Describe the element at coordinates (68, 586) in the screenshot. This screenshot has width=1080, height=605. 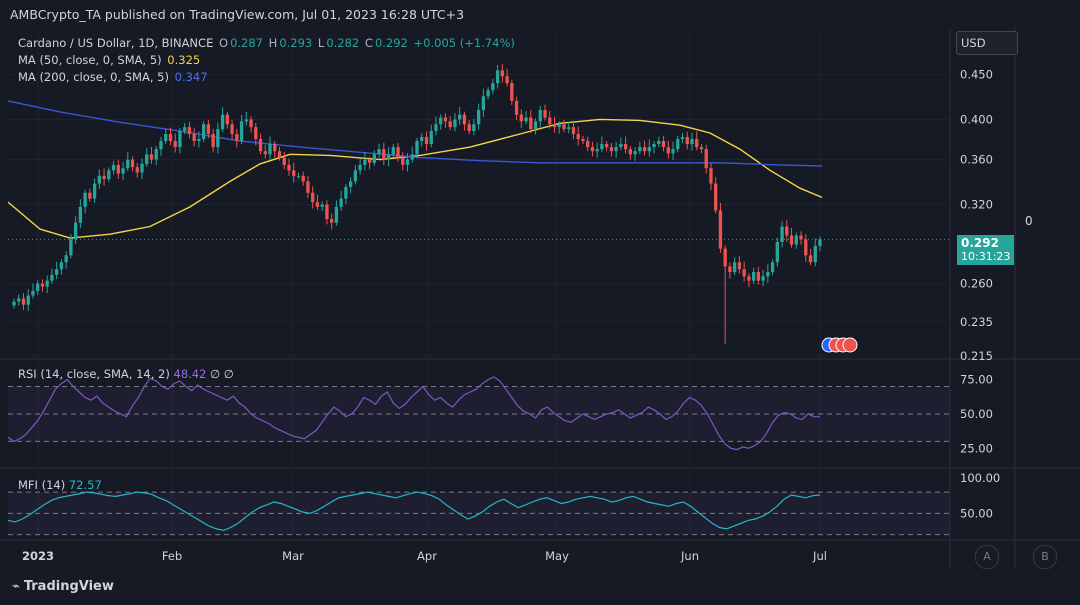
I see `brand-text: TradingView` at that location.